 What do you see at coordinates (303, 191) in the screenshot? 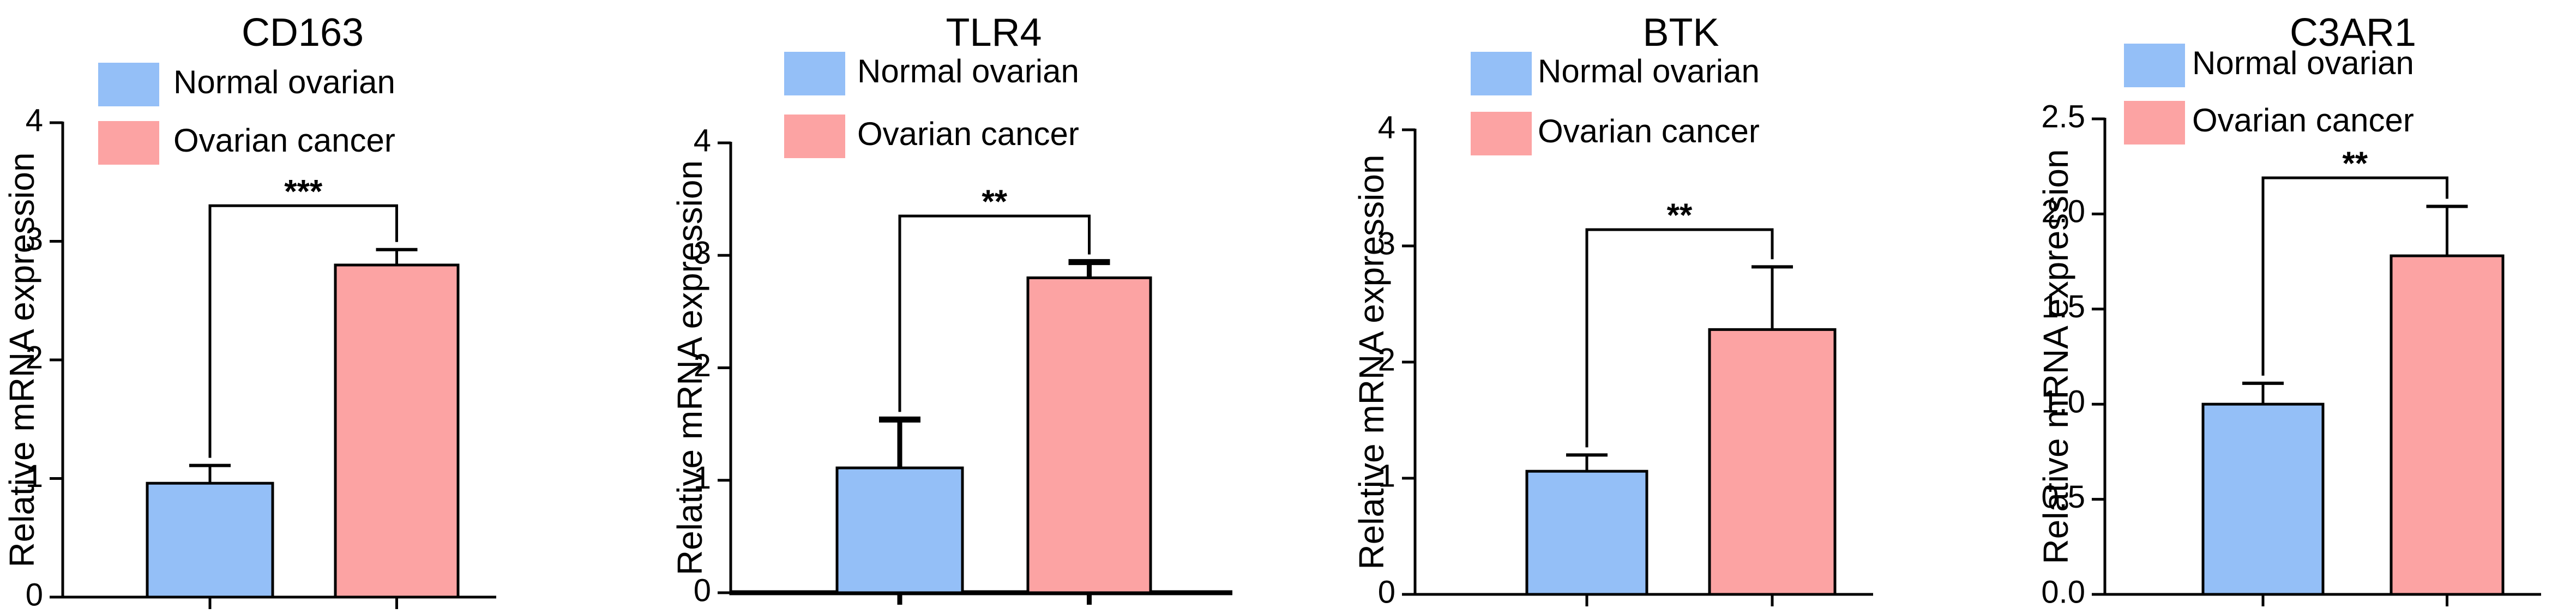
I see `significance-label: ***` at bounding box center [303, 191].